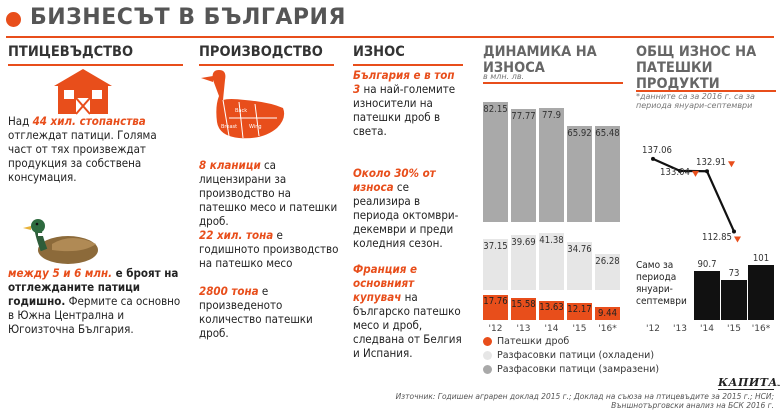 The height and width of the screenshot is (410, 780). What do you see at coordinates (261, 52) in the screenshot?
I see `col-heading-production: ПРОИЗВОДСТВО` at bounding box center [261, 52].